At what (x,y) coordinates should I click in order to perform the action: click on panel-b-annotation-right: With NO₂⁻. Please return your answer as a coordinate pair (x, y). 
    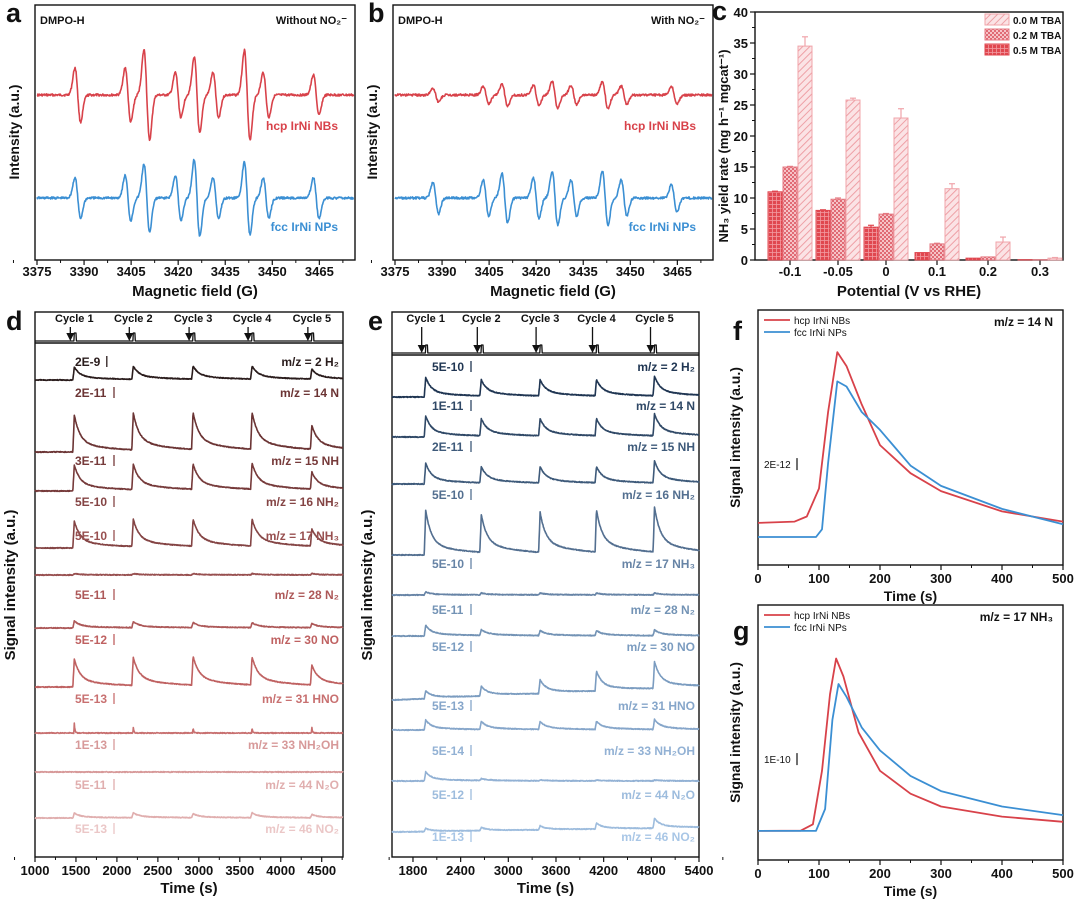
    Looking at the image, I should click on (678, 21).